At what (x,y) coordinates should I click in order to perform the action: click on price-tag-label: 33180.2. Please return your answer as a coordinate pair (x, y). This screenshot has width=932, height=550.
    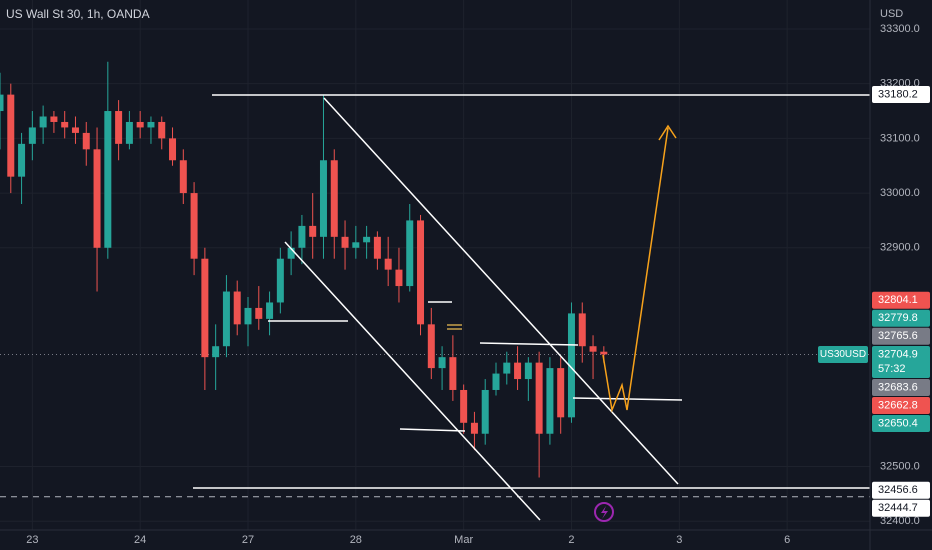
    Looking at the image, I should click on (898, 94).